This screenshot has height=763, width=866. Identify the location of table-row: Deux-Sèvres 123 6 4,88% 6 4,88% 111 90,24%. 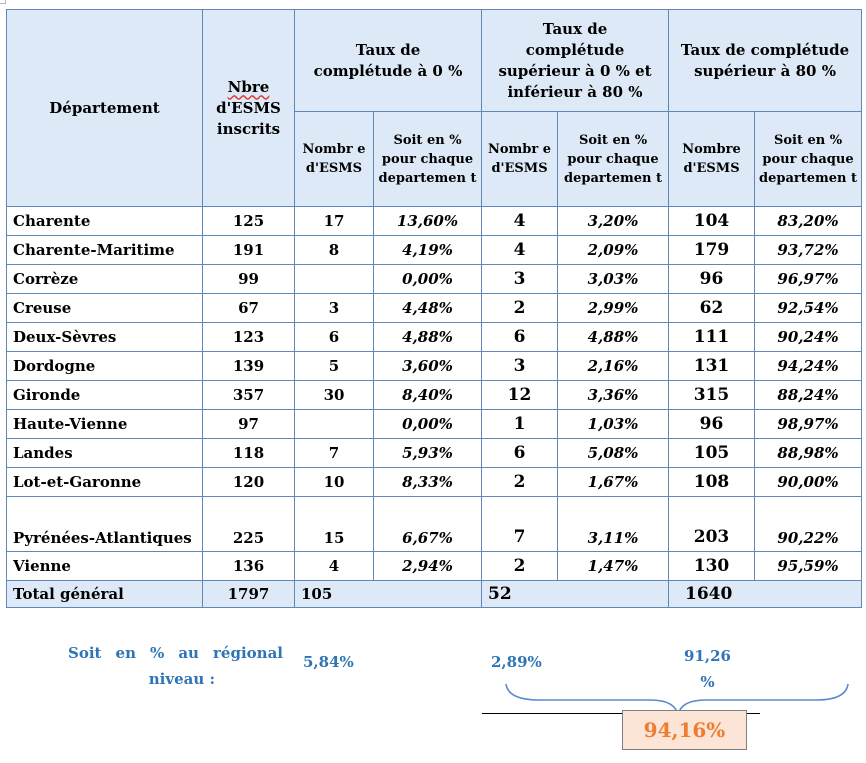
(434, 337).